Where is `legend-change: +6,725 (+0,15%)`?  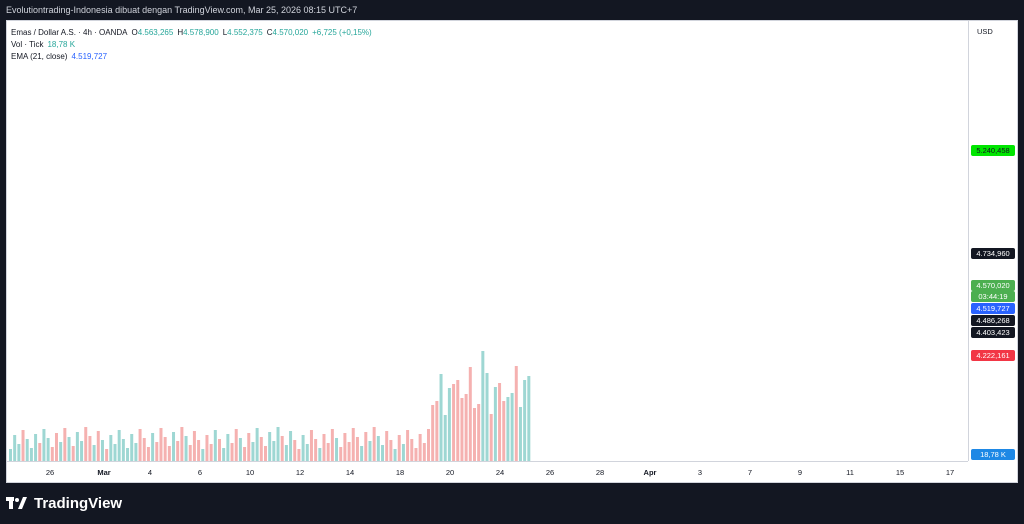
legend-change: +6,725 (+0,15%) is located at coordinates (342, 32).